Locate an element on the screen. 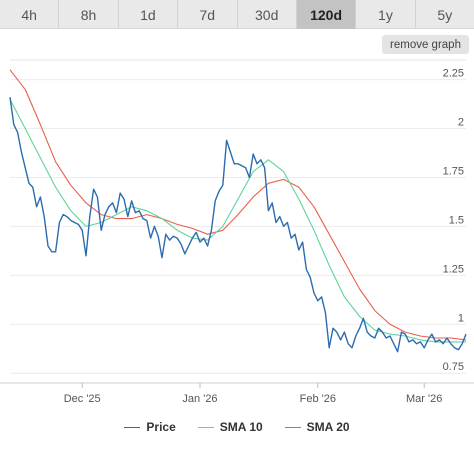 The image size is (474, 455). tab-120d: 120d is located at coordinates (326, 14).